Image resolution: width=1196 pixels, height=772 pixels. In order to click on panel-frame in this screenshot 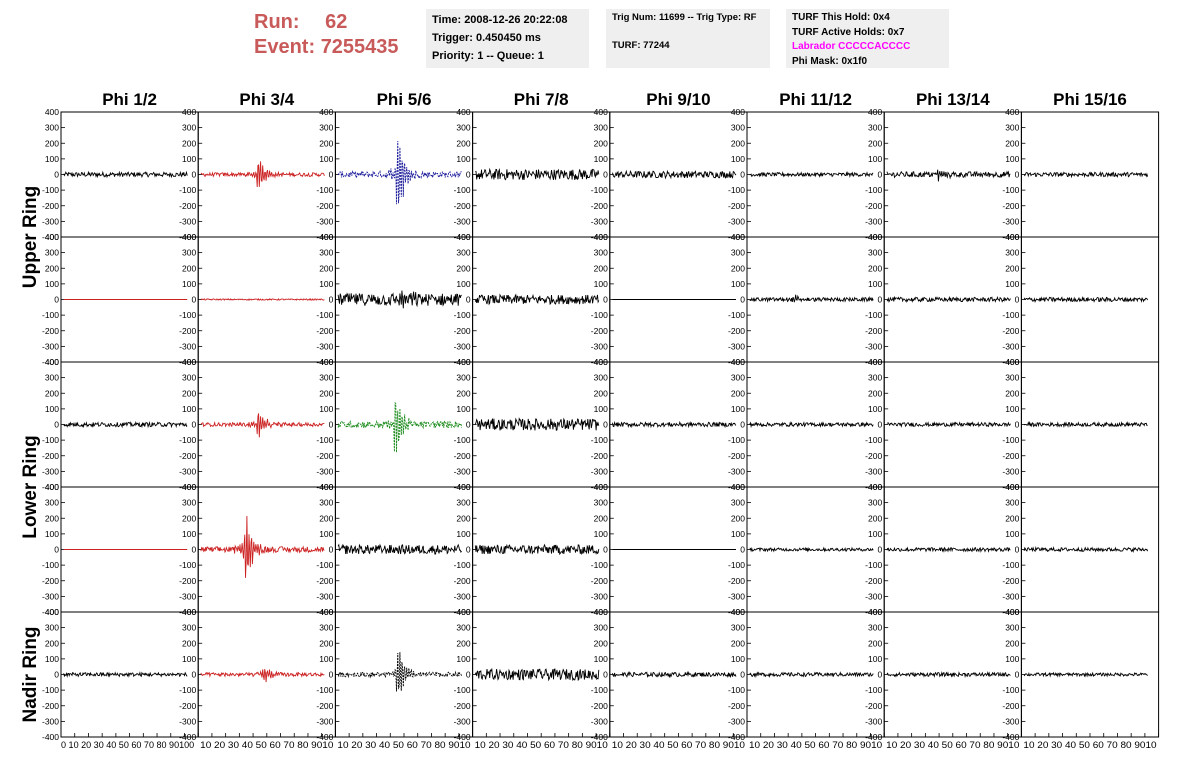, I will do `click(404, 174)`.